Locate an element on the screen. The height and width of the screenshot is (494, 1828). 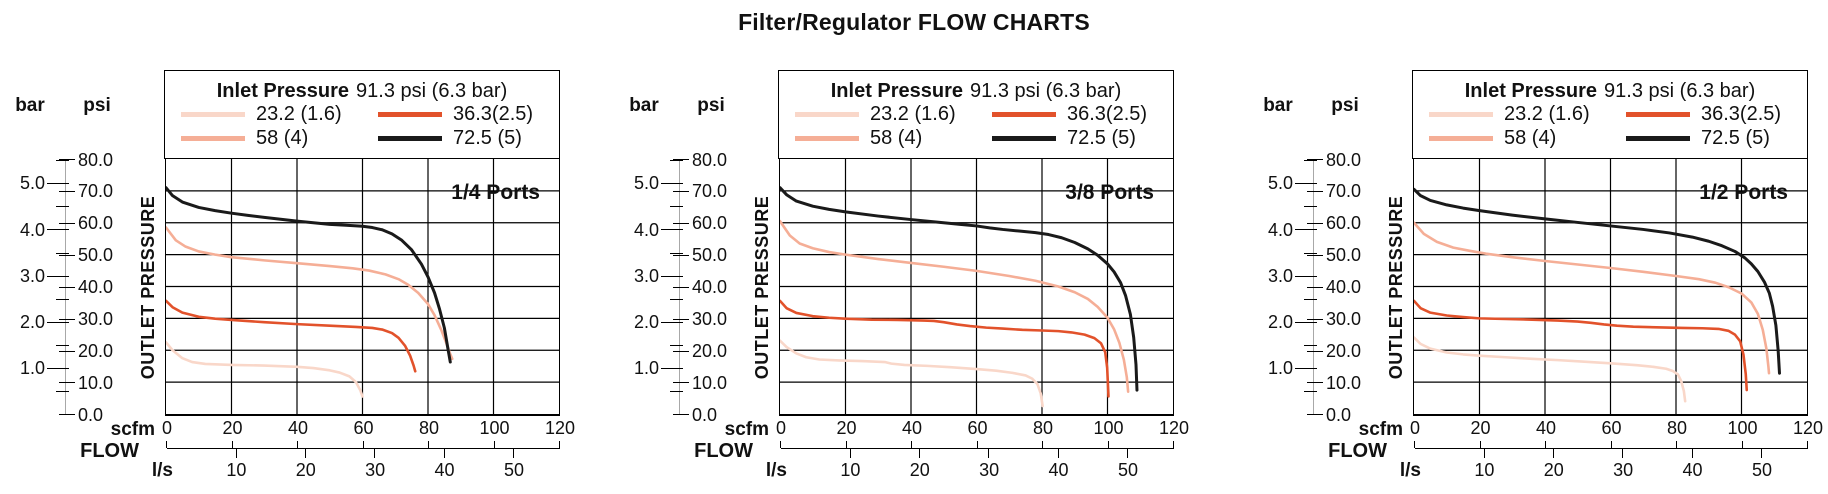
page-title: Filter/Regulator FLOW CHARTS is located at coordinates (914, 22).